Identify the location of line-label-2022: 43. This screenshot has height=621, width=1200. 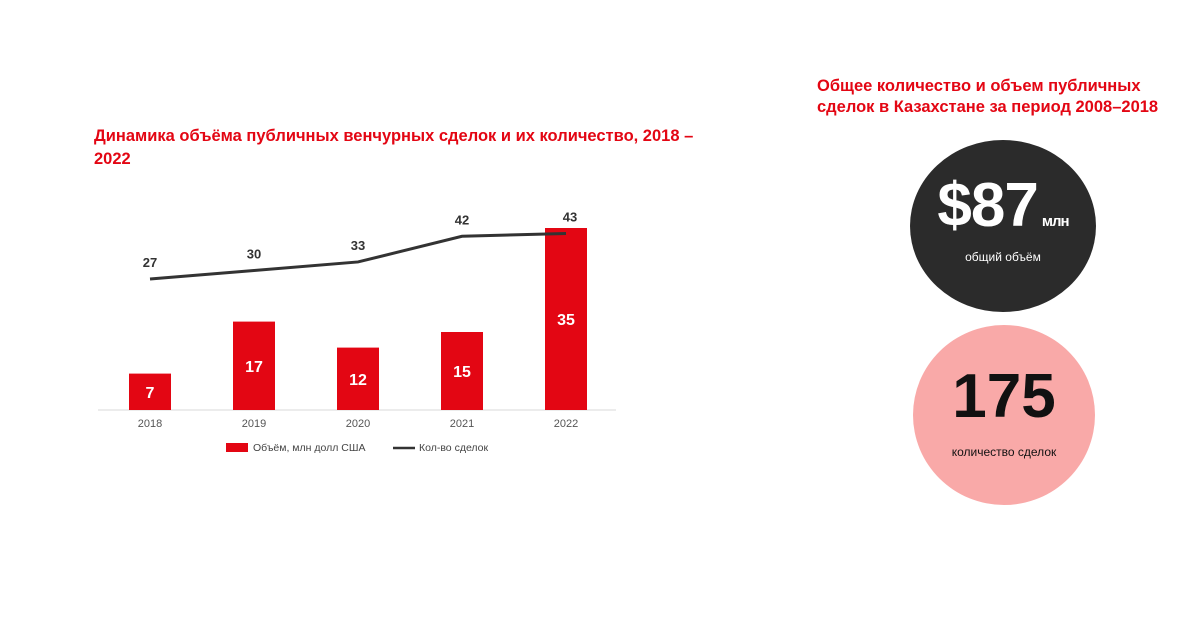
(570, 216).